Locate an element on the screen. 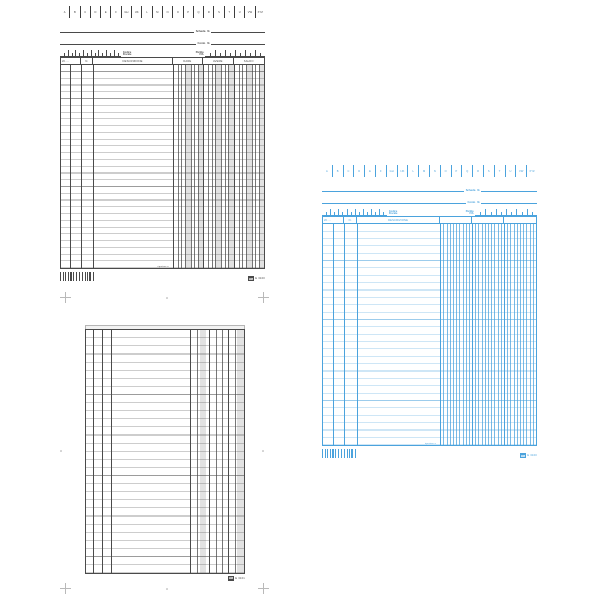  col-header-saldo: SALDO is located at coordinates (248, 61).